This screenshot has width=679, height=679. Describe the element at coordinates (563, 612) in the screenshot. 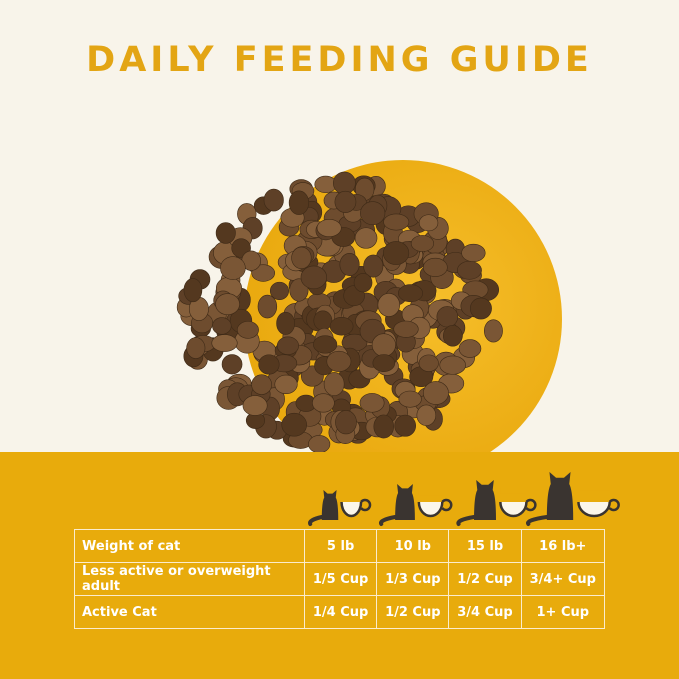

I see `cell: 1+ Cup` at that location.